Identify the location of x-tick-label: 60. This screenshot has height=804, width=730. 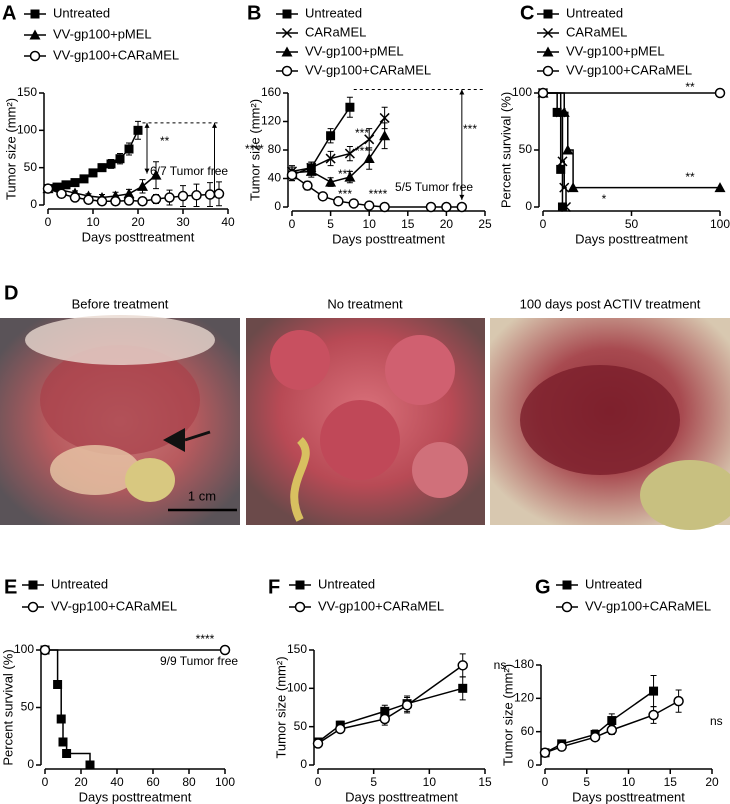
(153, 782).